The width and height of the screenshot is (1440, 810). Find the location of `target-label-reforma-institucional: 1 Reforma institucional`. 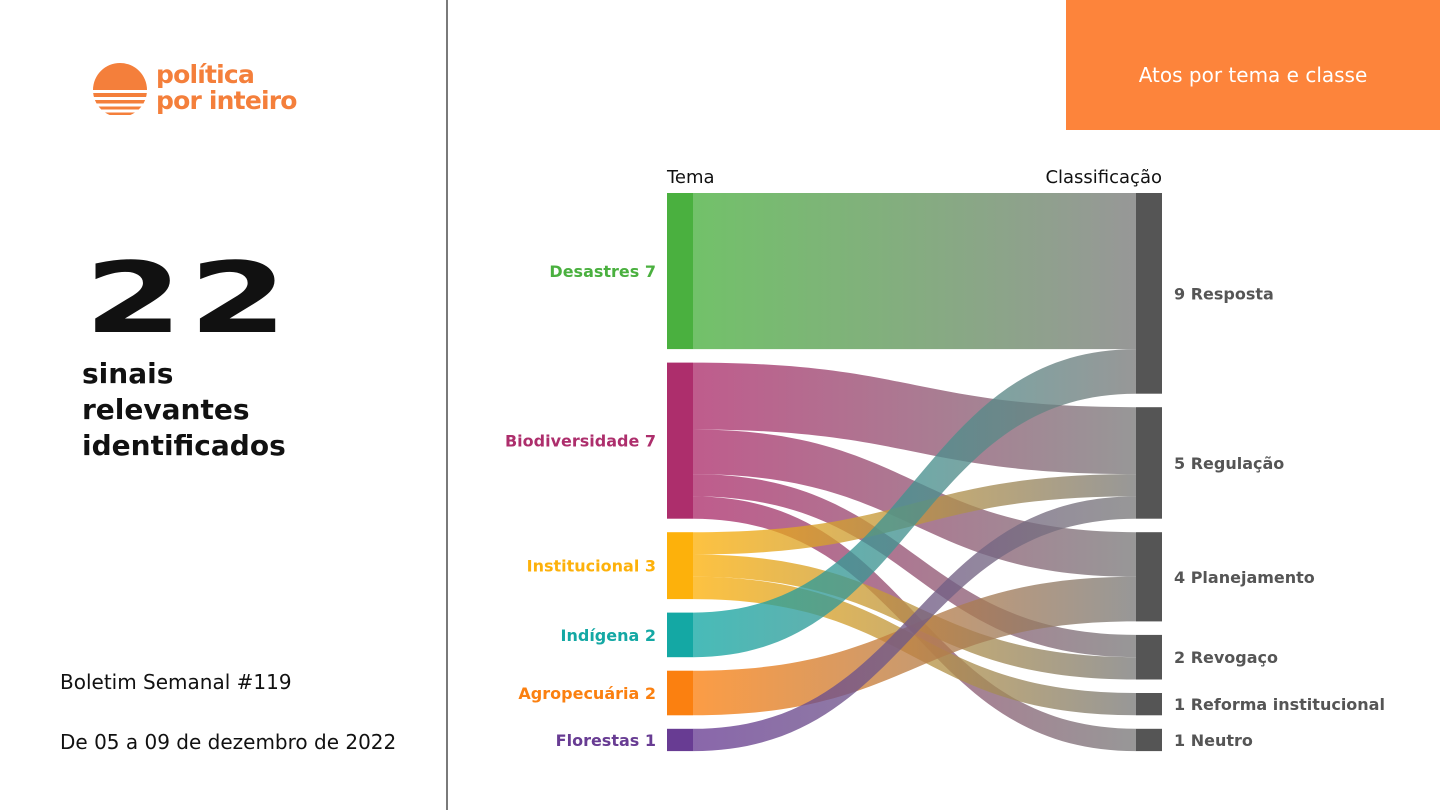

target-label-reforma-institucional: 1 Reforma institucional is located at coordinates (1279, 704).